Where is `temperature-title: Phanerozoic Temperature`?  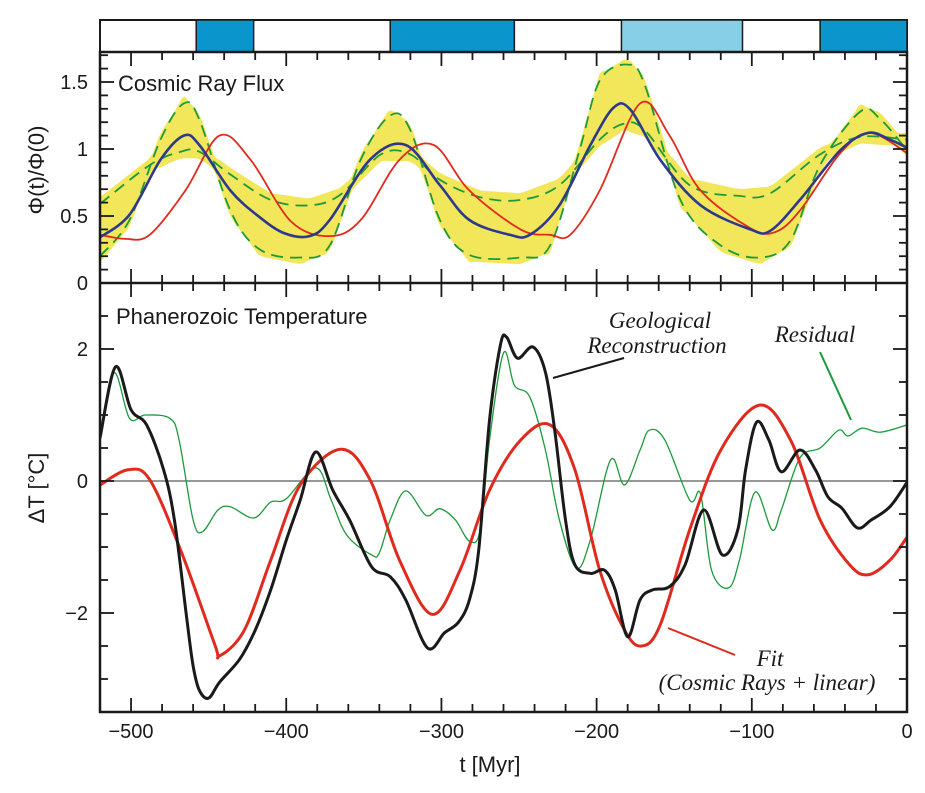 temperature-title: Phanerozoic Temperature is located at coordinates (242, 316).